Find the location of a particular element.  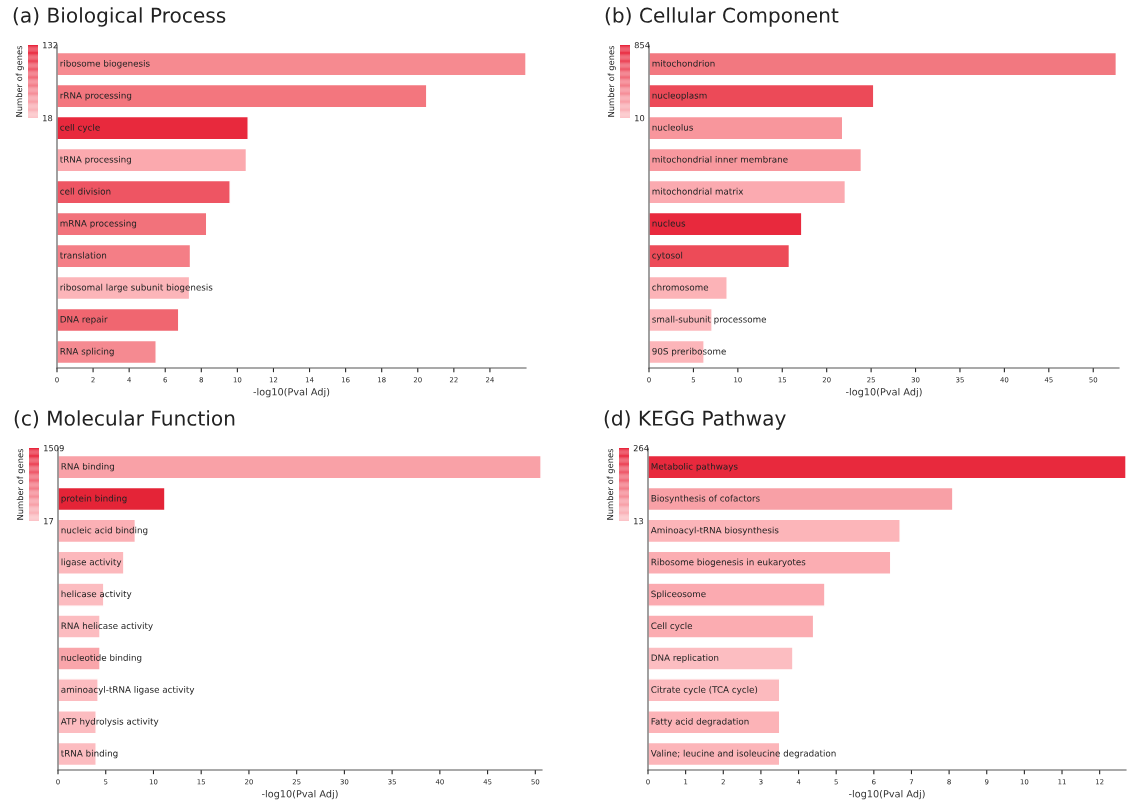

category-label: RNA binding is located at coordinates (87, 467).